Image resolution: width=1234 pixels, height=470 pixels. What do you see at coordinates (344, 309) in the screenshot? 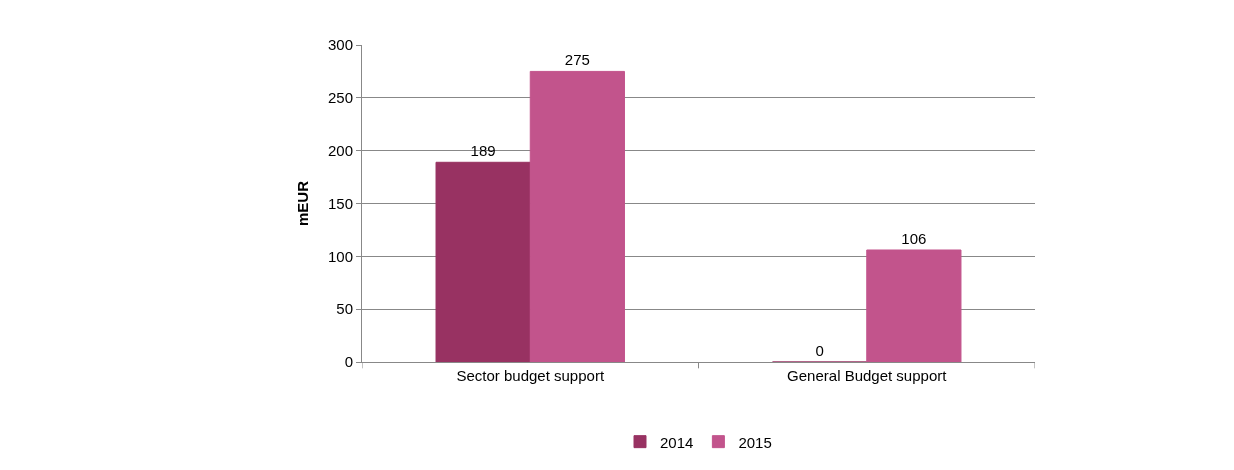
I see `y-tick-label: 50` at bounding box center [344, 309].